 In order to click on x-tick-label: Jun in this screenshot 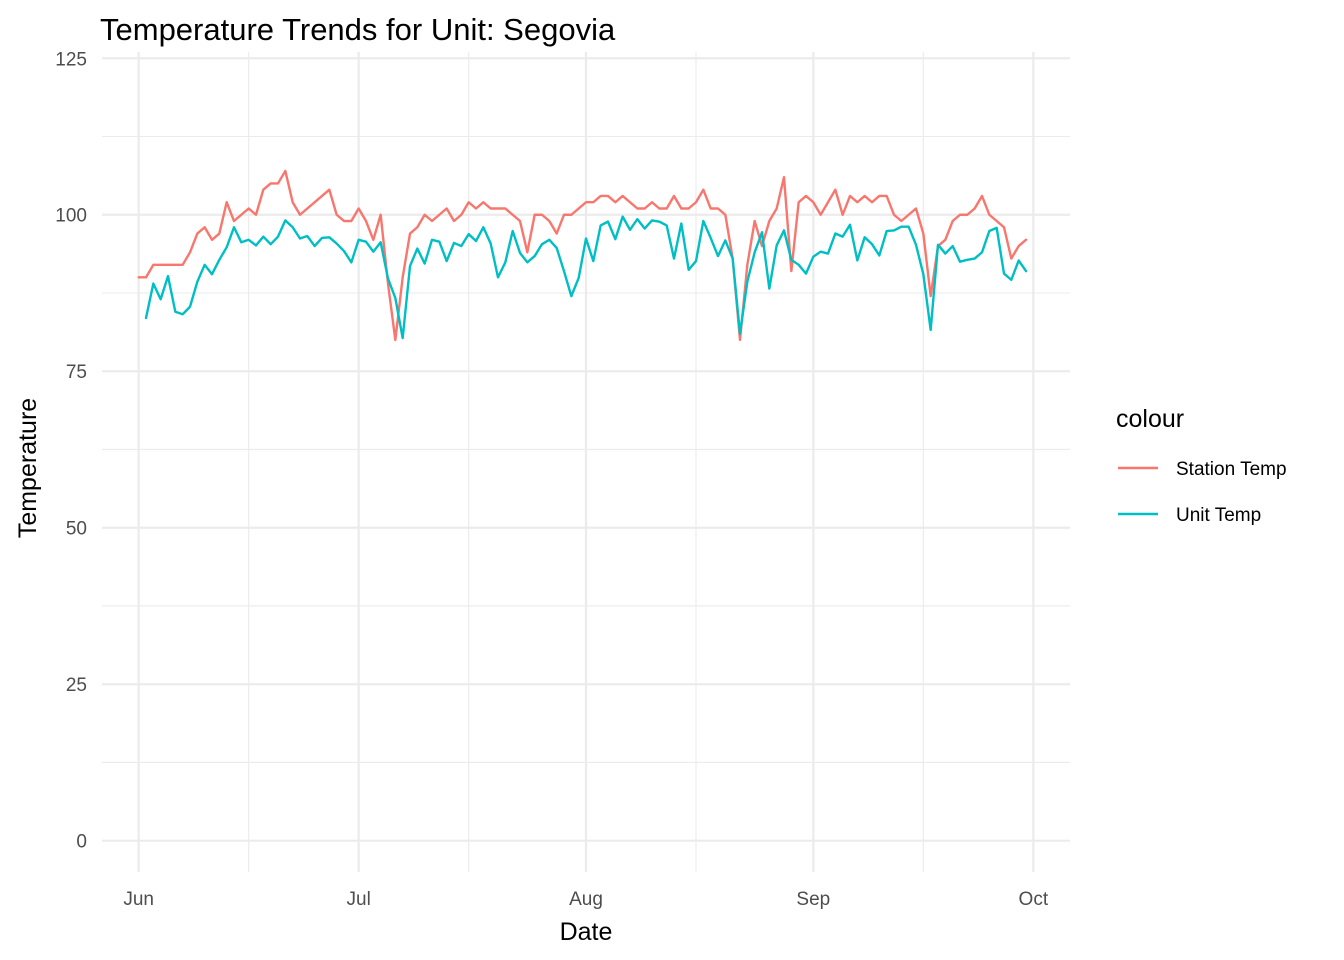, I will do `click(138, 899)`.